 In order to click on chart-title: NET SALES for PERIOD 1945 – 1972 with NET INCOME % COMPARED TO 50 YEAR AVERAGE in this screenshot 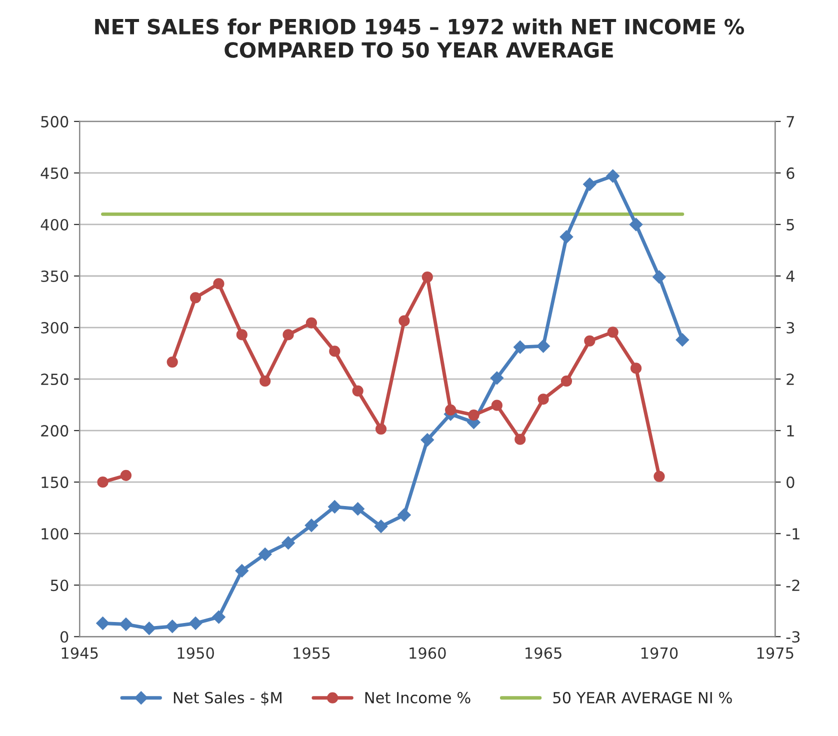, I will do `click(419, 38)`.